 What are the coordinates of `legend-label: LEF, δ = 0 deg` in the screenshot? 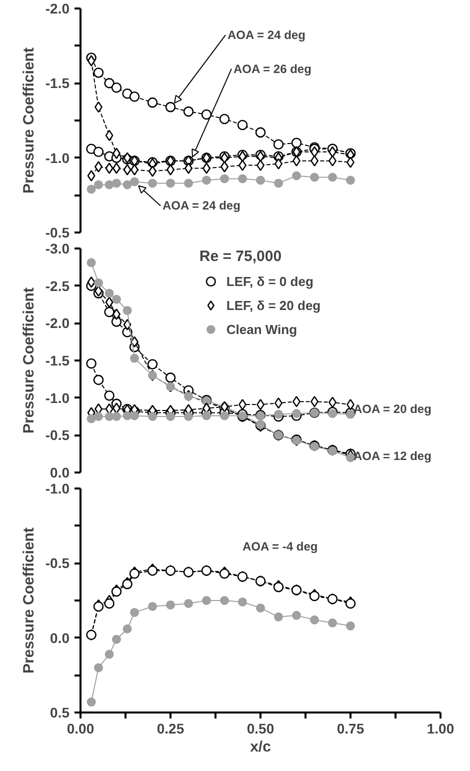 It's located at (270, 281).